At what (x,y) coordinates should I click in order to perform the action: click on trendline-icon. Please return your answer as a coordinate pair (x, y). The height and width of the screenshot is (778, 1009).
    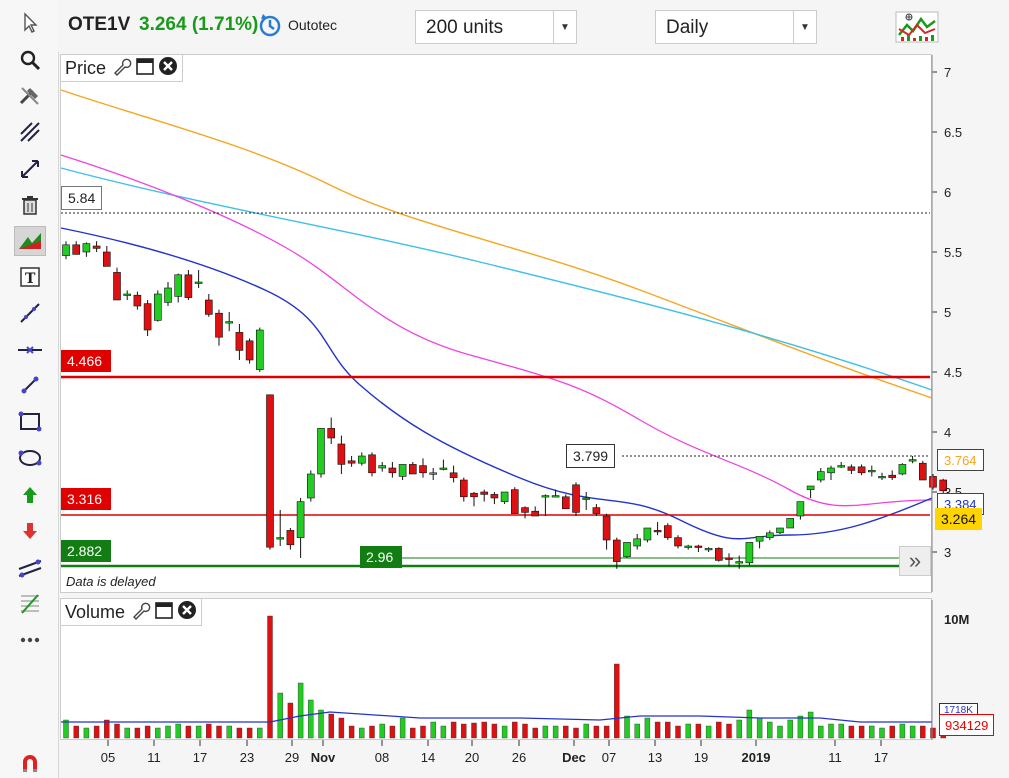
    Looking at the image, I should click on (30, 132).